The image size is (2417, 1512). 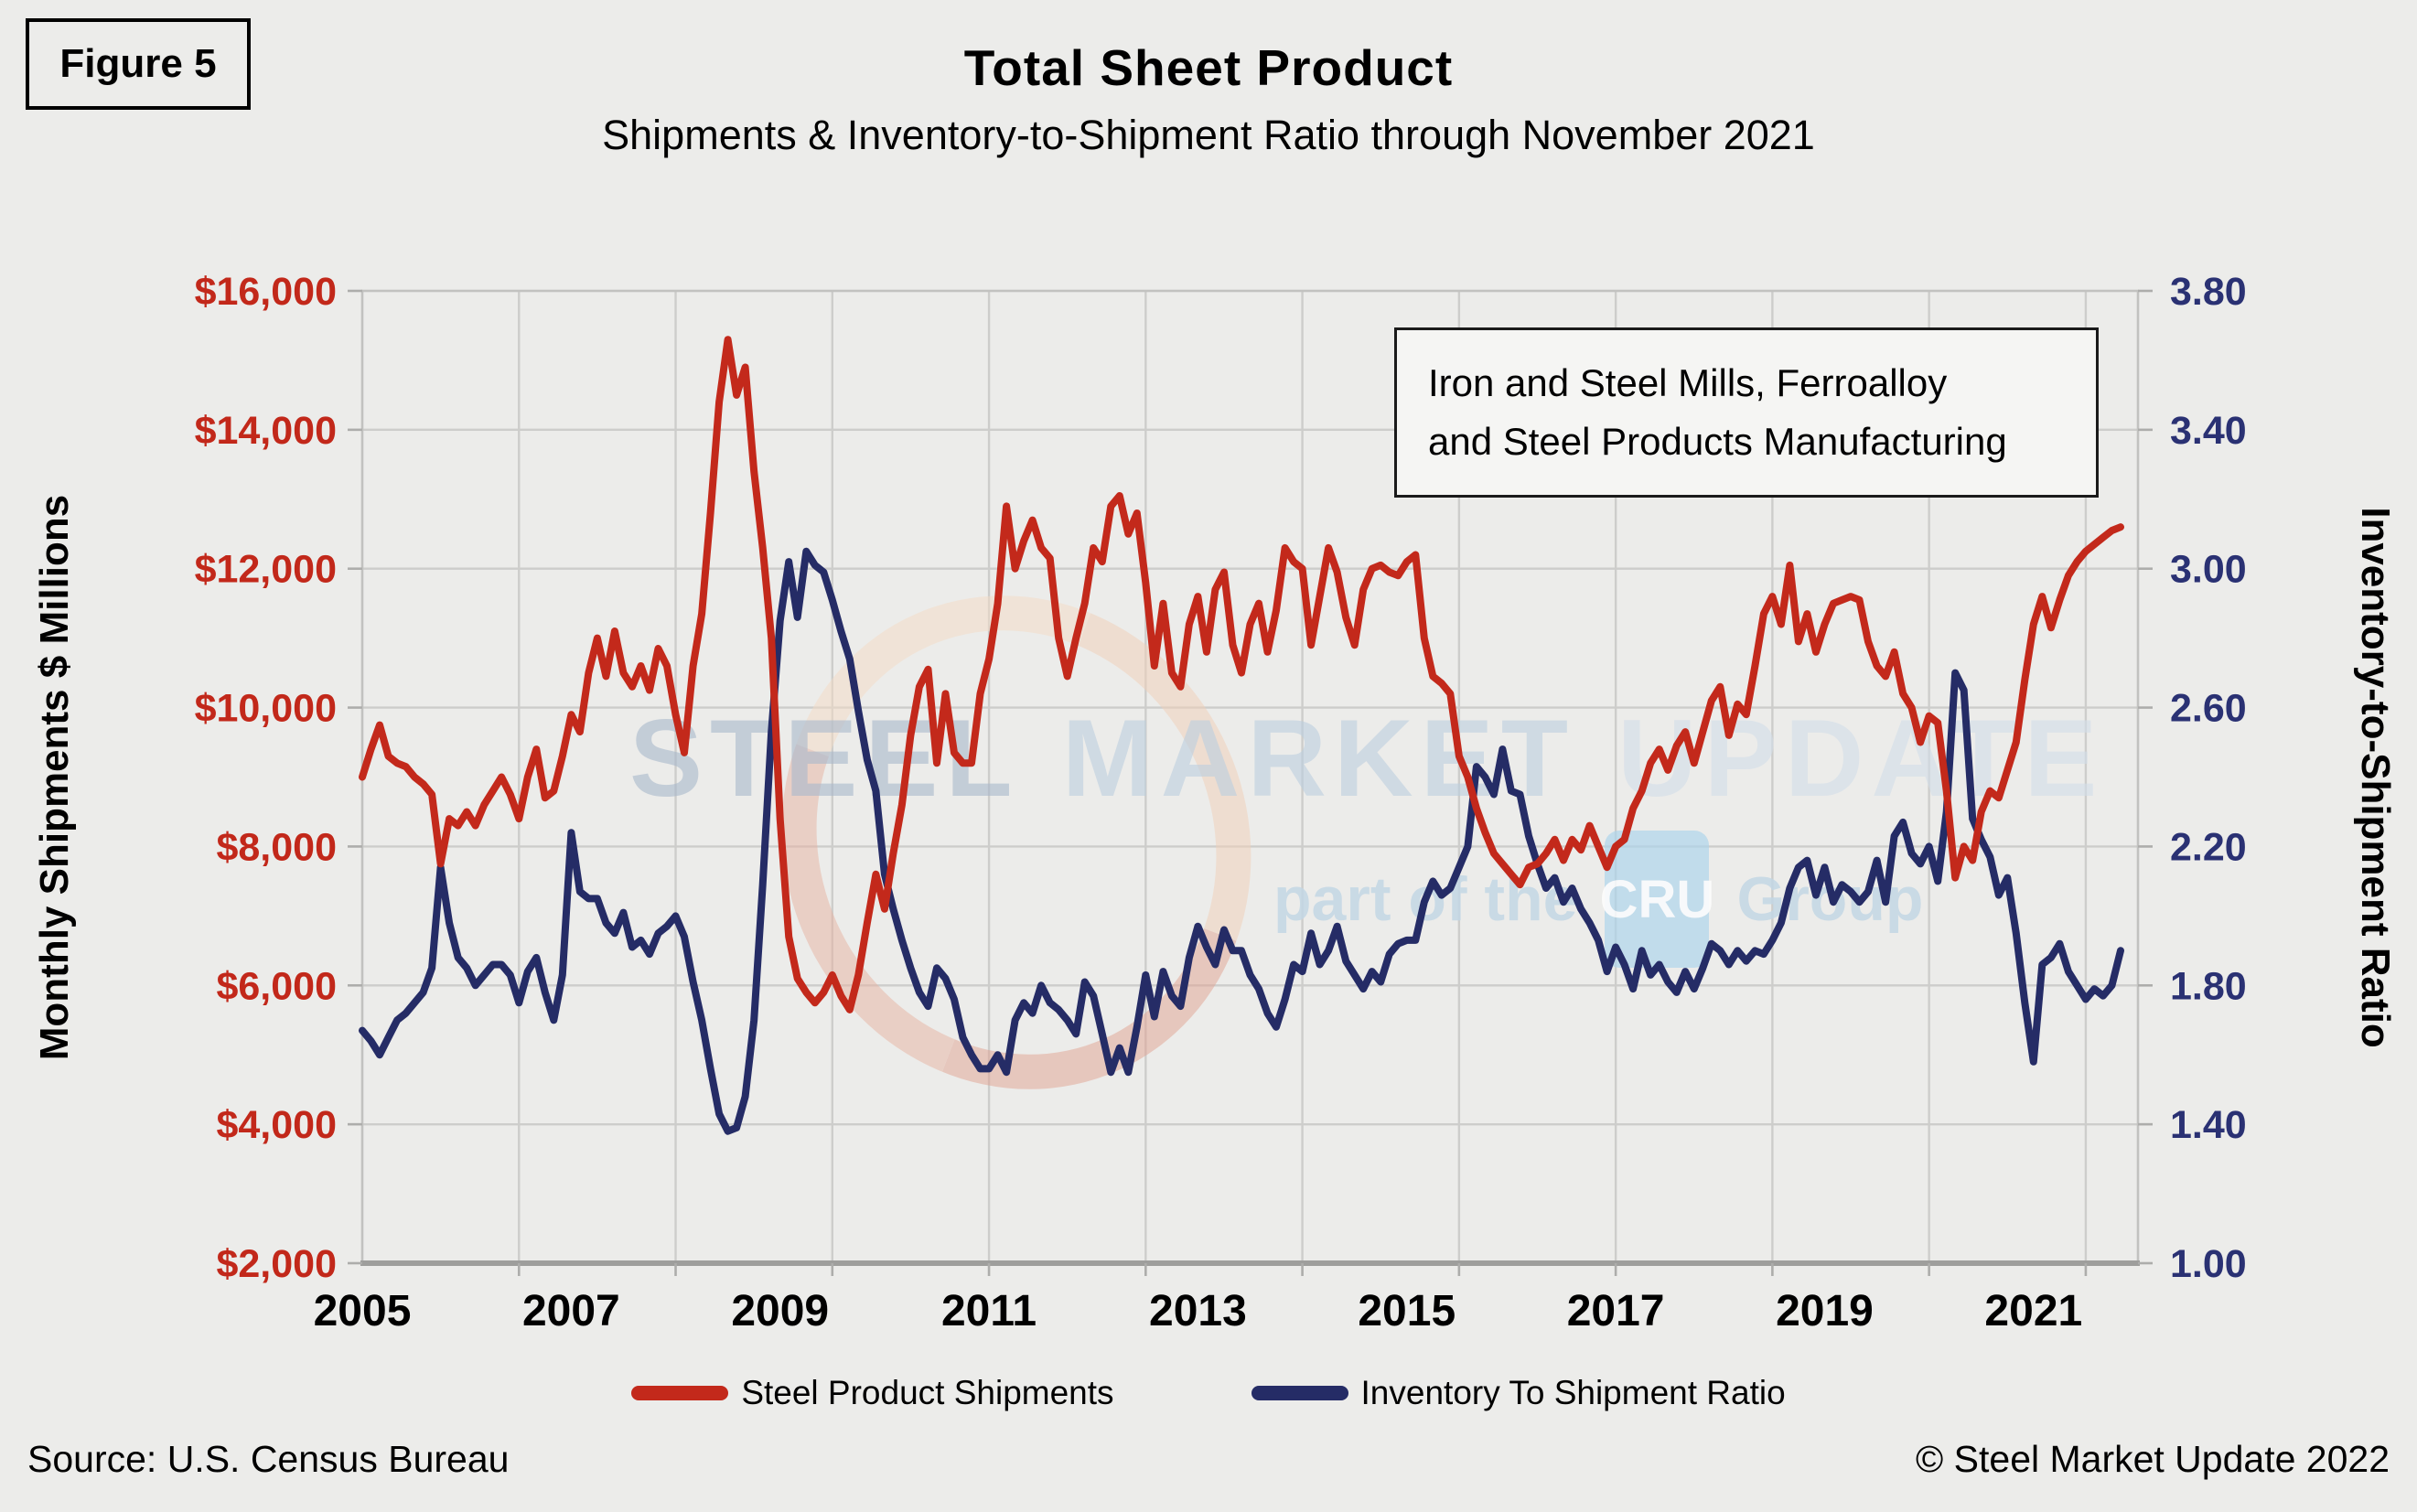 I want to click on legend-item-ratio: Inventory To Shipment Ratio, so click(x=1518, y=1393).